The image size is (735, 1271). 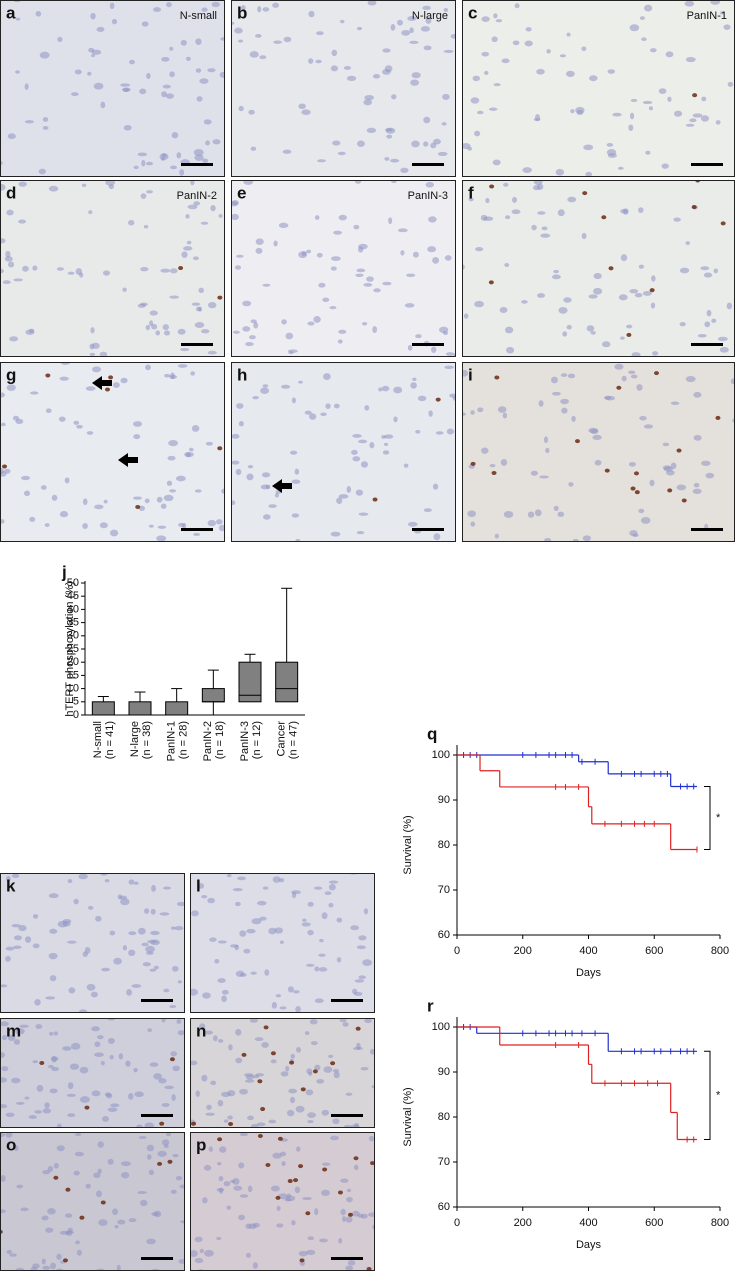 What do you see at coordinates (128, 460) in the screenshot?
I see `arrow` at bounding box center [128, 460].